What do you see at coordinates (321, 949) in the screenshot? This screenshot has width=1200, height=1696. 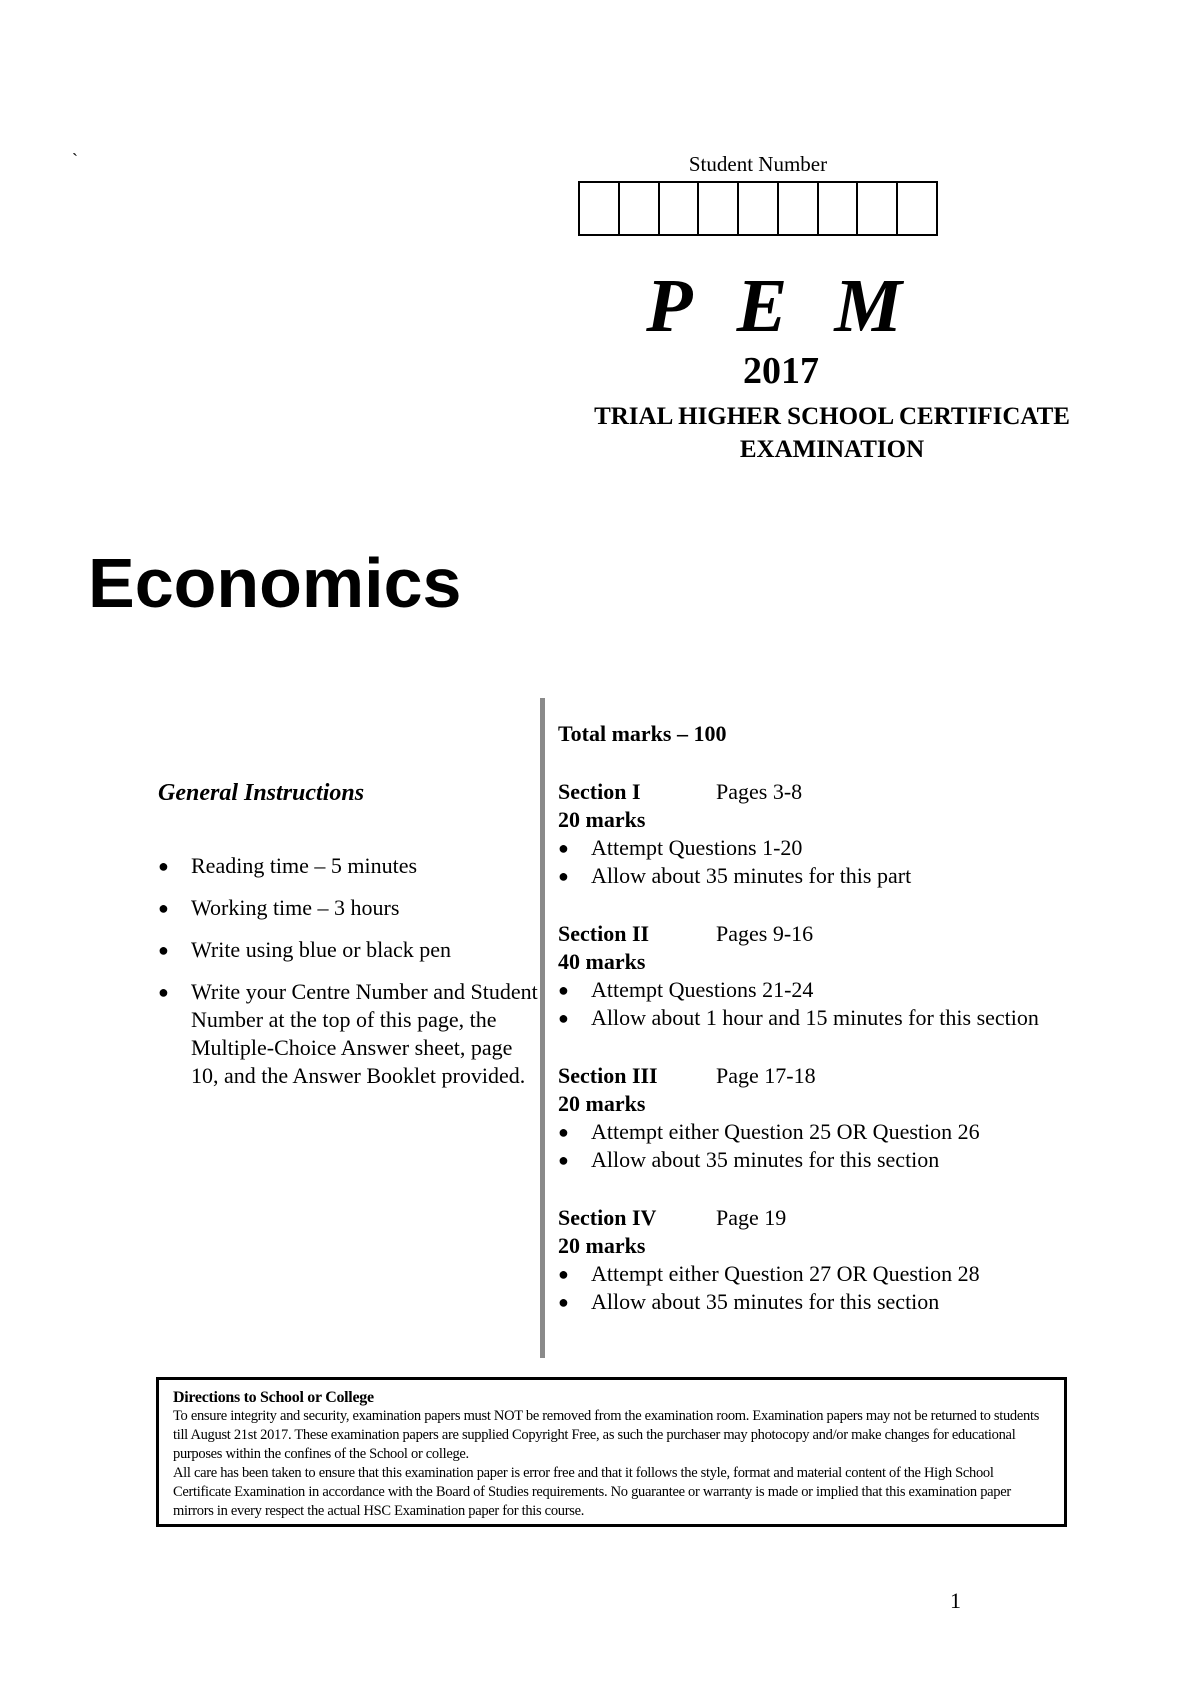 I see `instruction-text: Write using blue or black pen` at bounding box center [321, 949].